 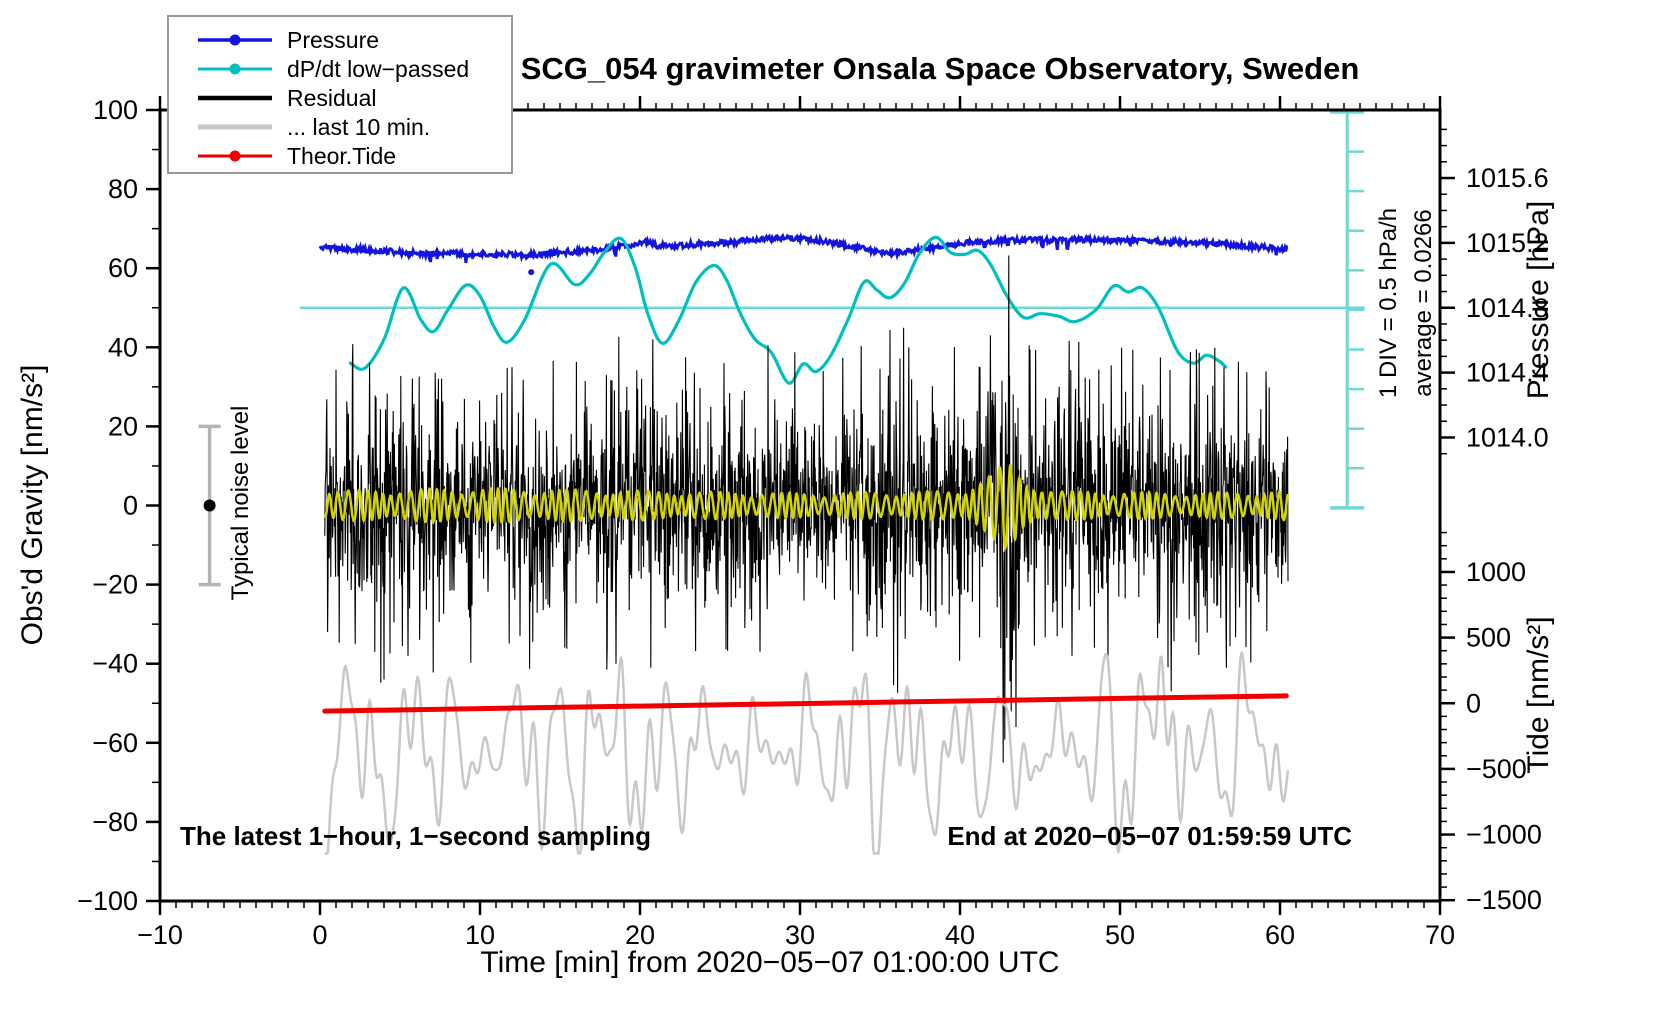 I want to click on series-dp-dt-low-passed, so click(x=788, y=310).